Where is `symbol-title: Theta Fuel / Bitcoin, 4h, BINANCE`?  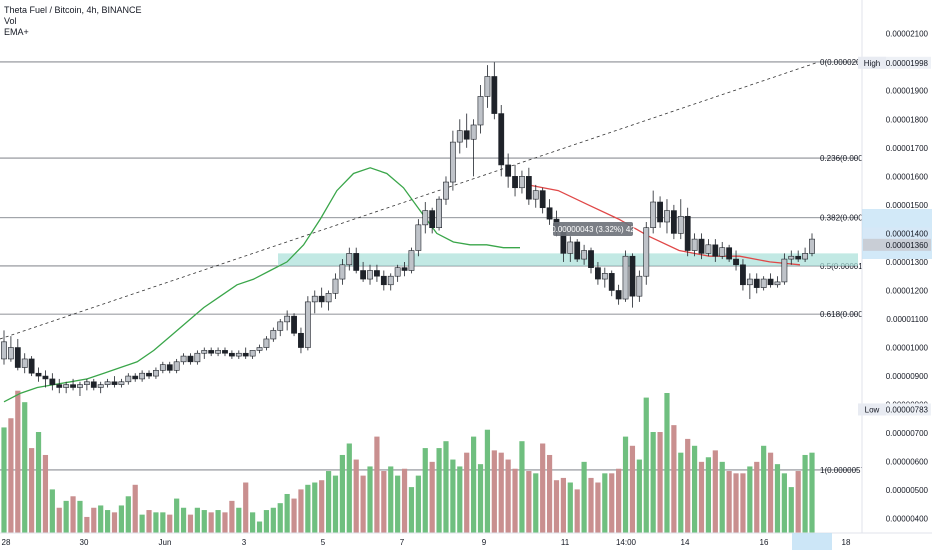
symbol-title: Theta Fuel / Bitcoin, 4h, BINANCE is located at coordinates (73, 10).